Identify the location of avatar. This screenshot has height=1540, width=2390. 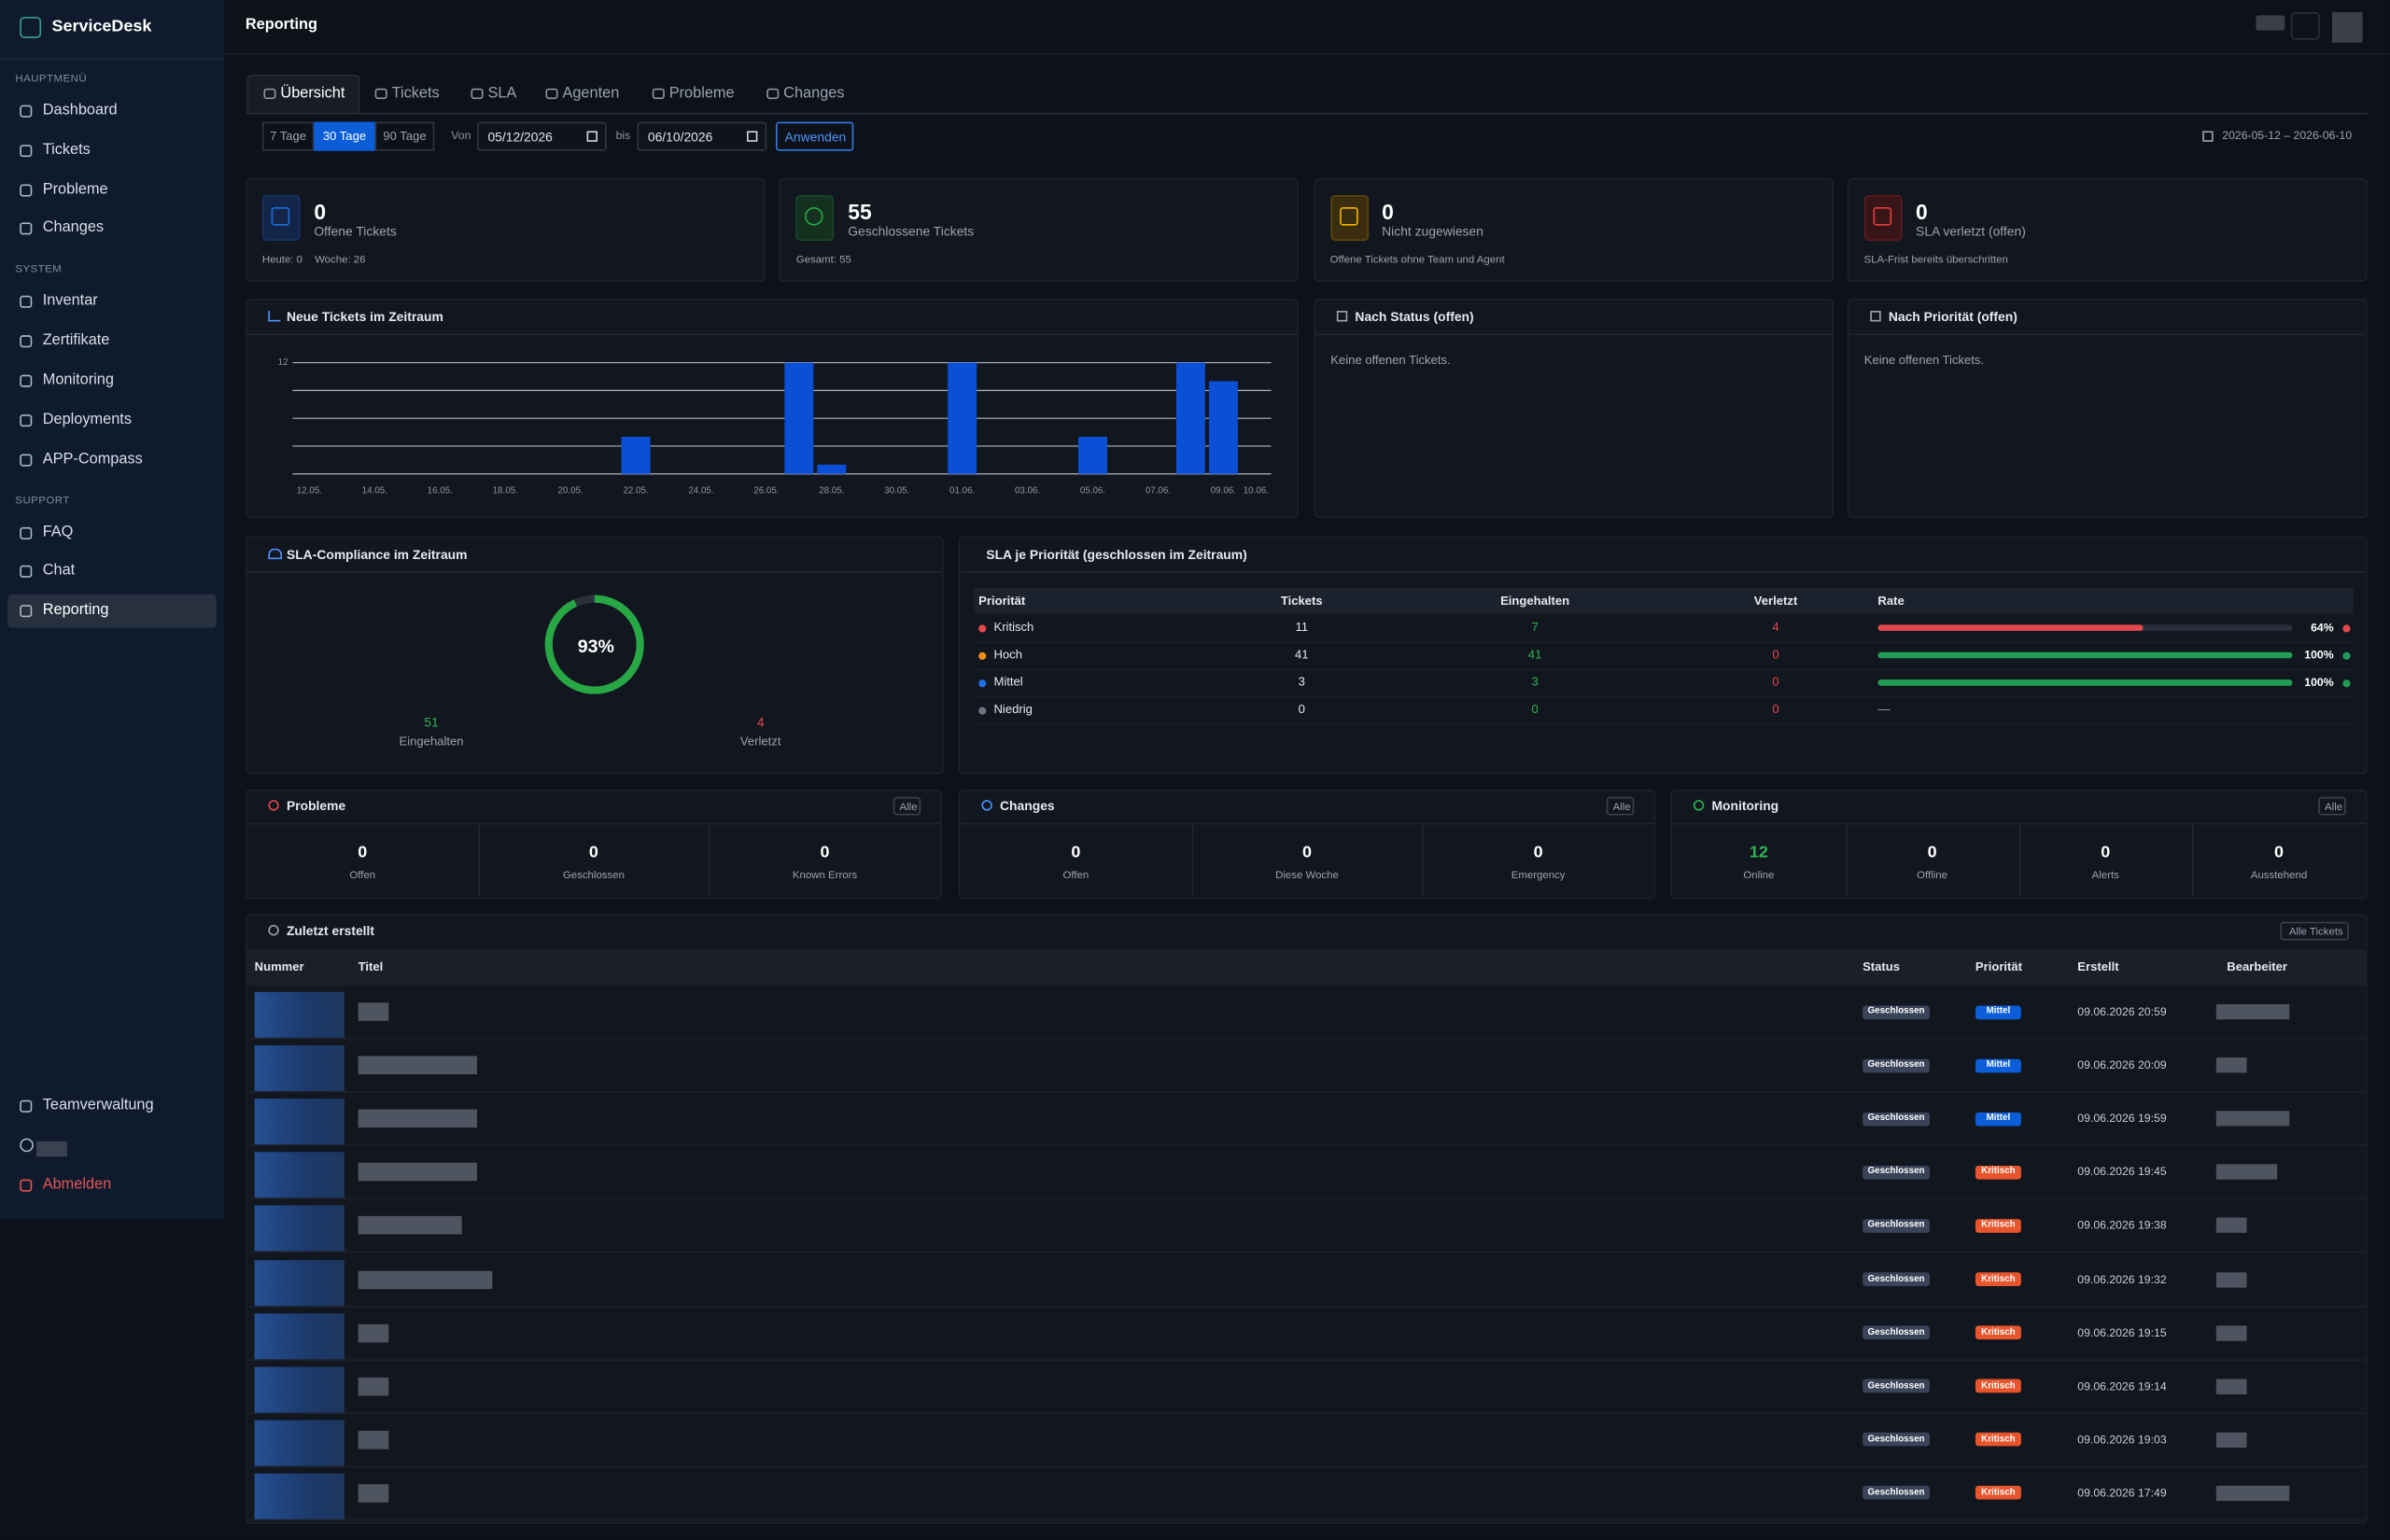
(2347, 27).